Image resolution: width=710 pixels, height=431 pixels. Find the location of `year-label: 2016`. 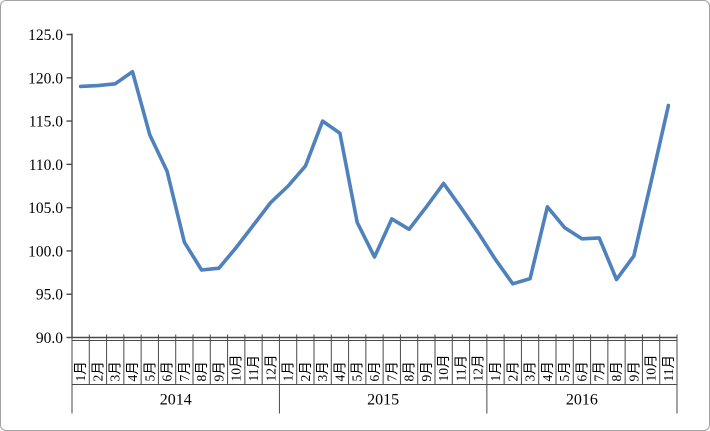

year-label: 2016 is located at coordinates (582, 400).